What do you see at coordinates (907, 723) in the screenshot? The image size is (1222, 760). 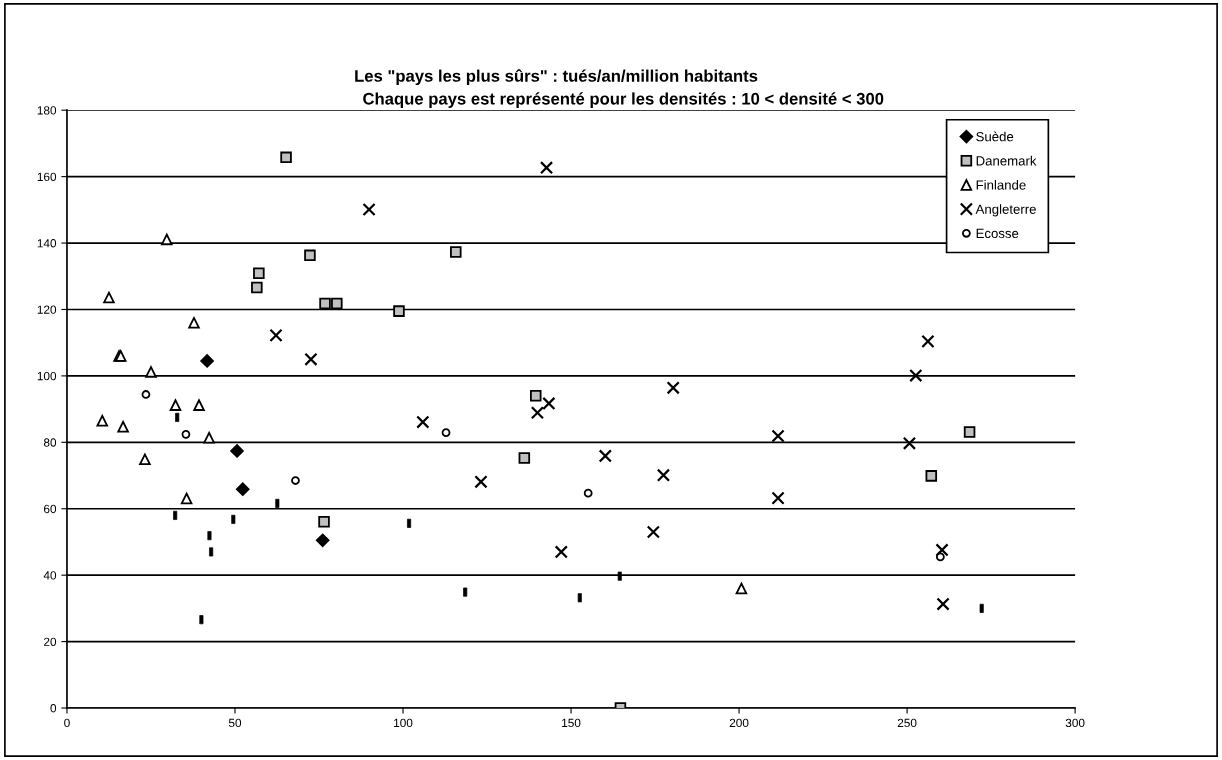 I see `x-tick-label: 250` at bounding box center [907, 723].